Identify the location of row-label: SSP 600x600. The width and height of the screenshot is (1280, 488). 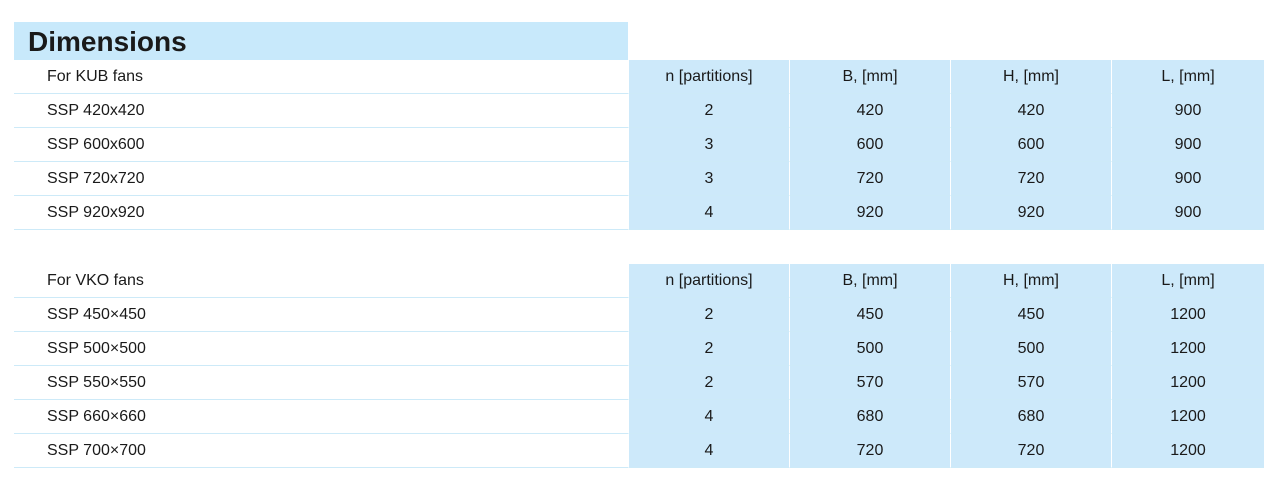
(321, 145).